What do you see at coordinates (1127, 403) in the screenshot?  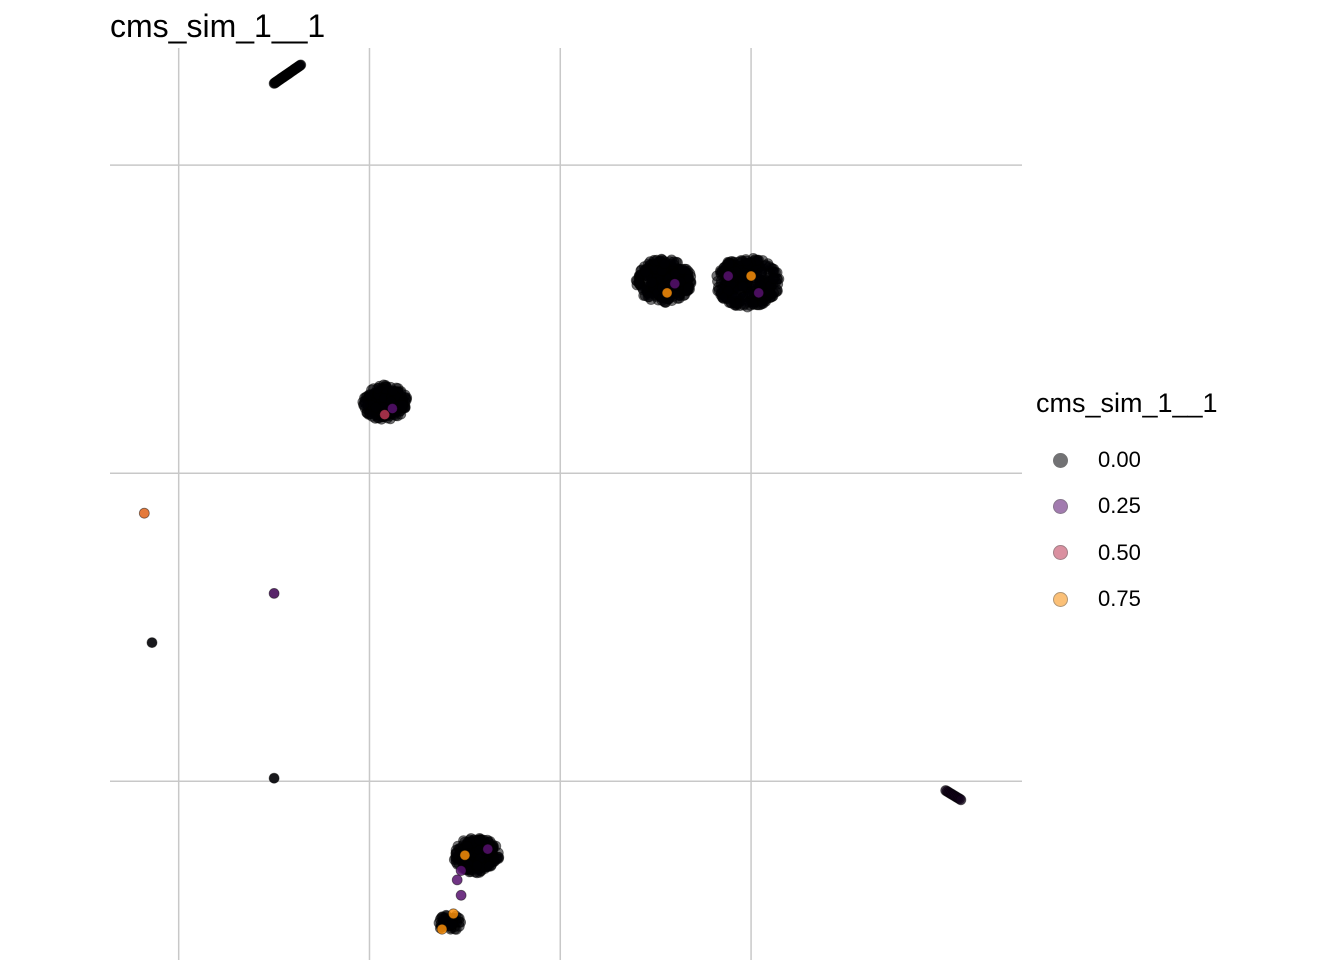 I see `legend-title: cms_sim_1__1` at bounding box center [1127, 403].